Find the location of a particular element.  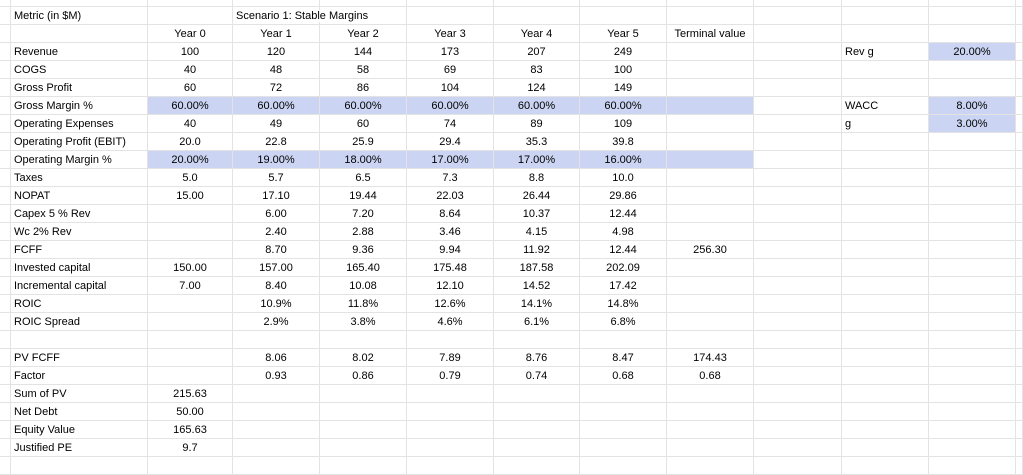

cell-r25-c10 is located at coordinates (885, 448).